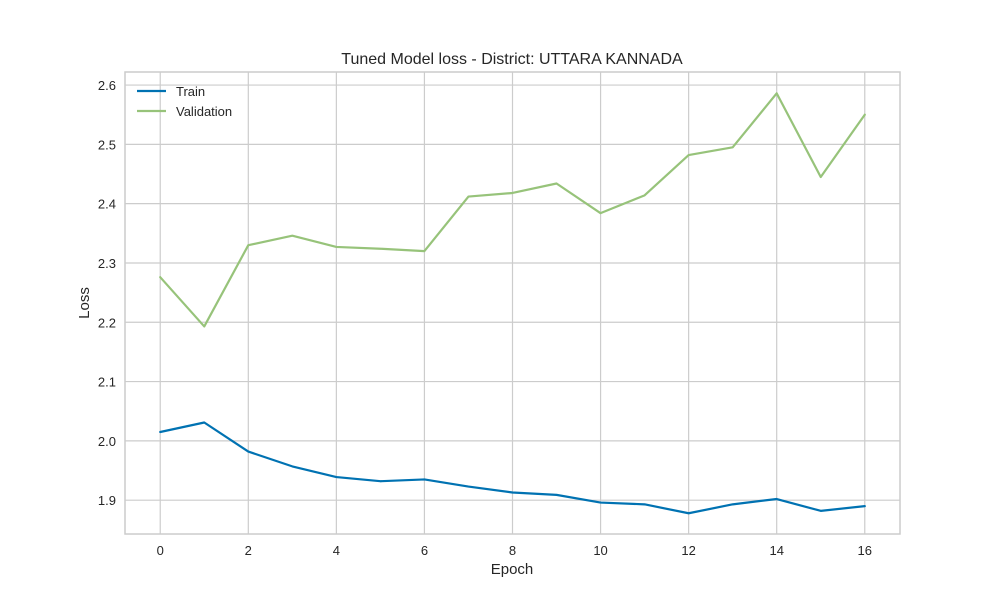  Describe the element at coordinates (107, 144) in the screenshot. I see `y-tick-label: 2.5` at that location.